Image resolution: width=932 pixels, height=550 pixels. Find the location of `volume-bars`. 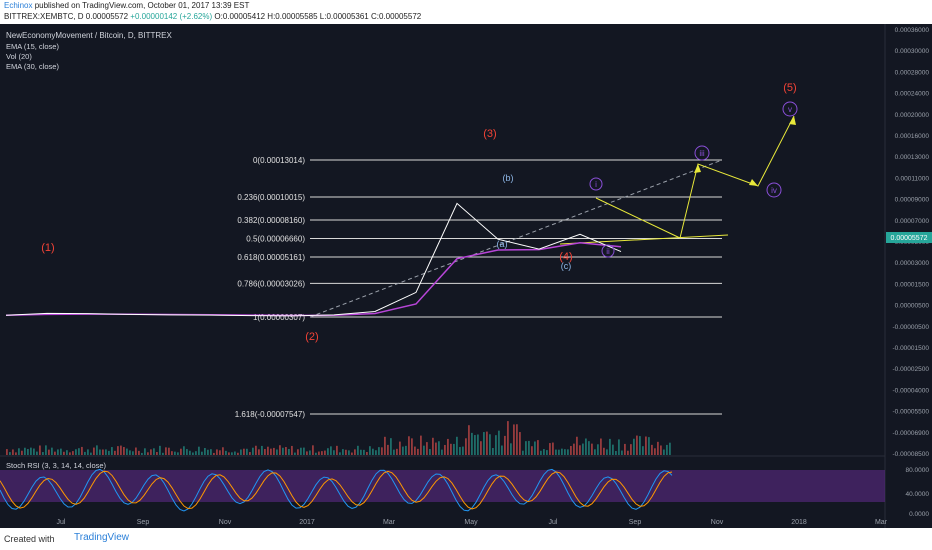

volume-bars is located at coordinates (338, 438).